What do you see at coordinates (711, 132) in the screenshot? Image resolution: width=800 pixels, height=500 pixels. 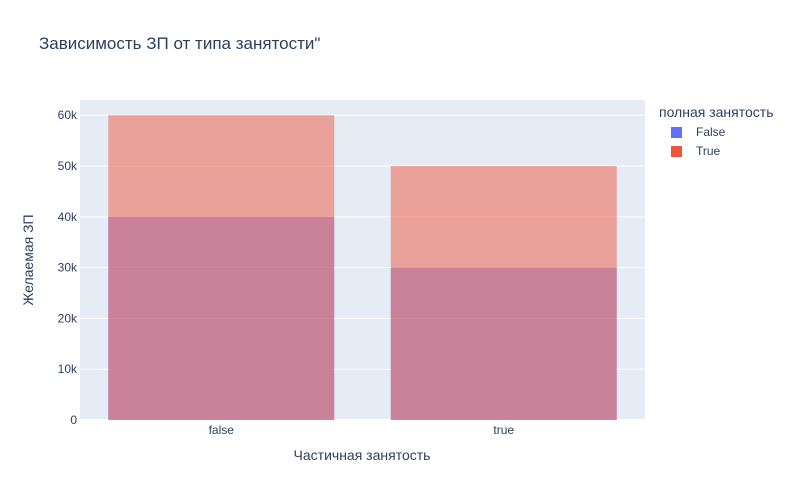 I see `legend-label-false: False` at bounding box center [711, 132].